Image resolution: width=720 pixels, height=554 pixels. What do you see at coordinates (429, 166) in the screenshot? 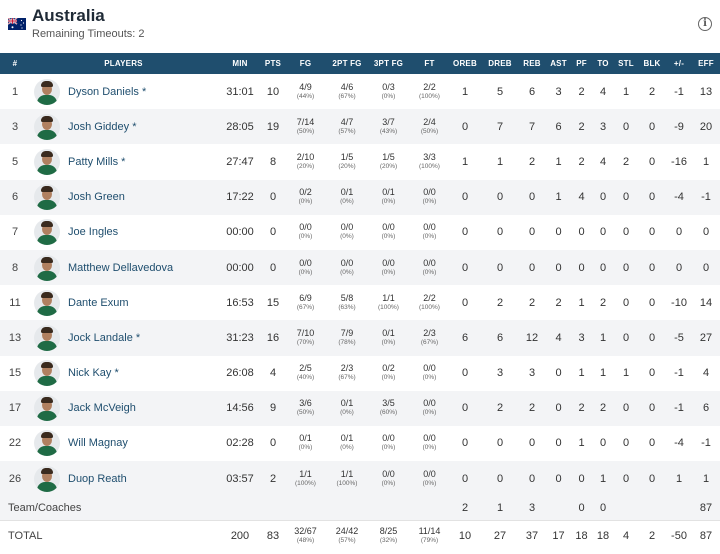
I see `stat-ft-percentage: (100%)` at bounding box center [429, 166].